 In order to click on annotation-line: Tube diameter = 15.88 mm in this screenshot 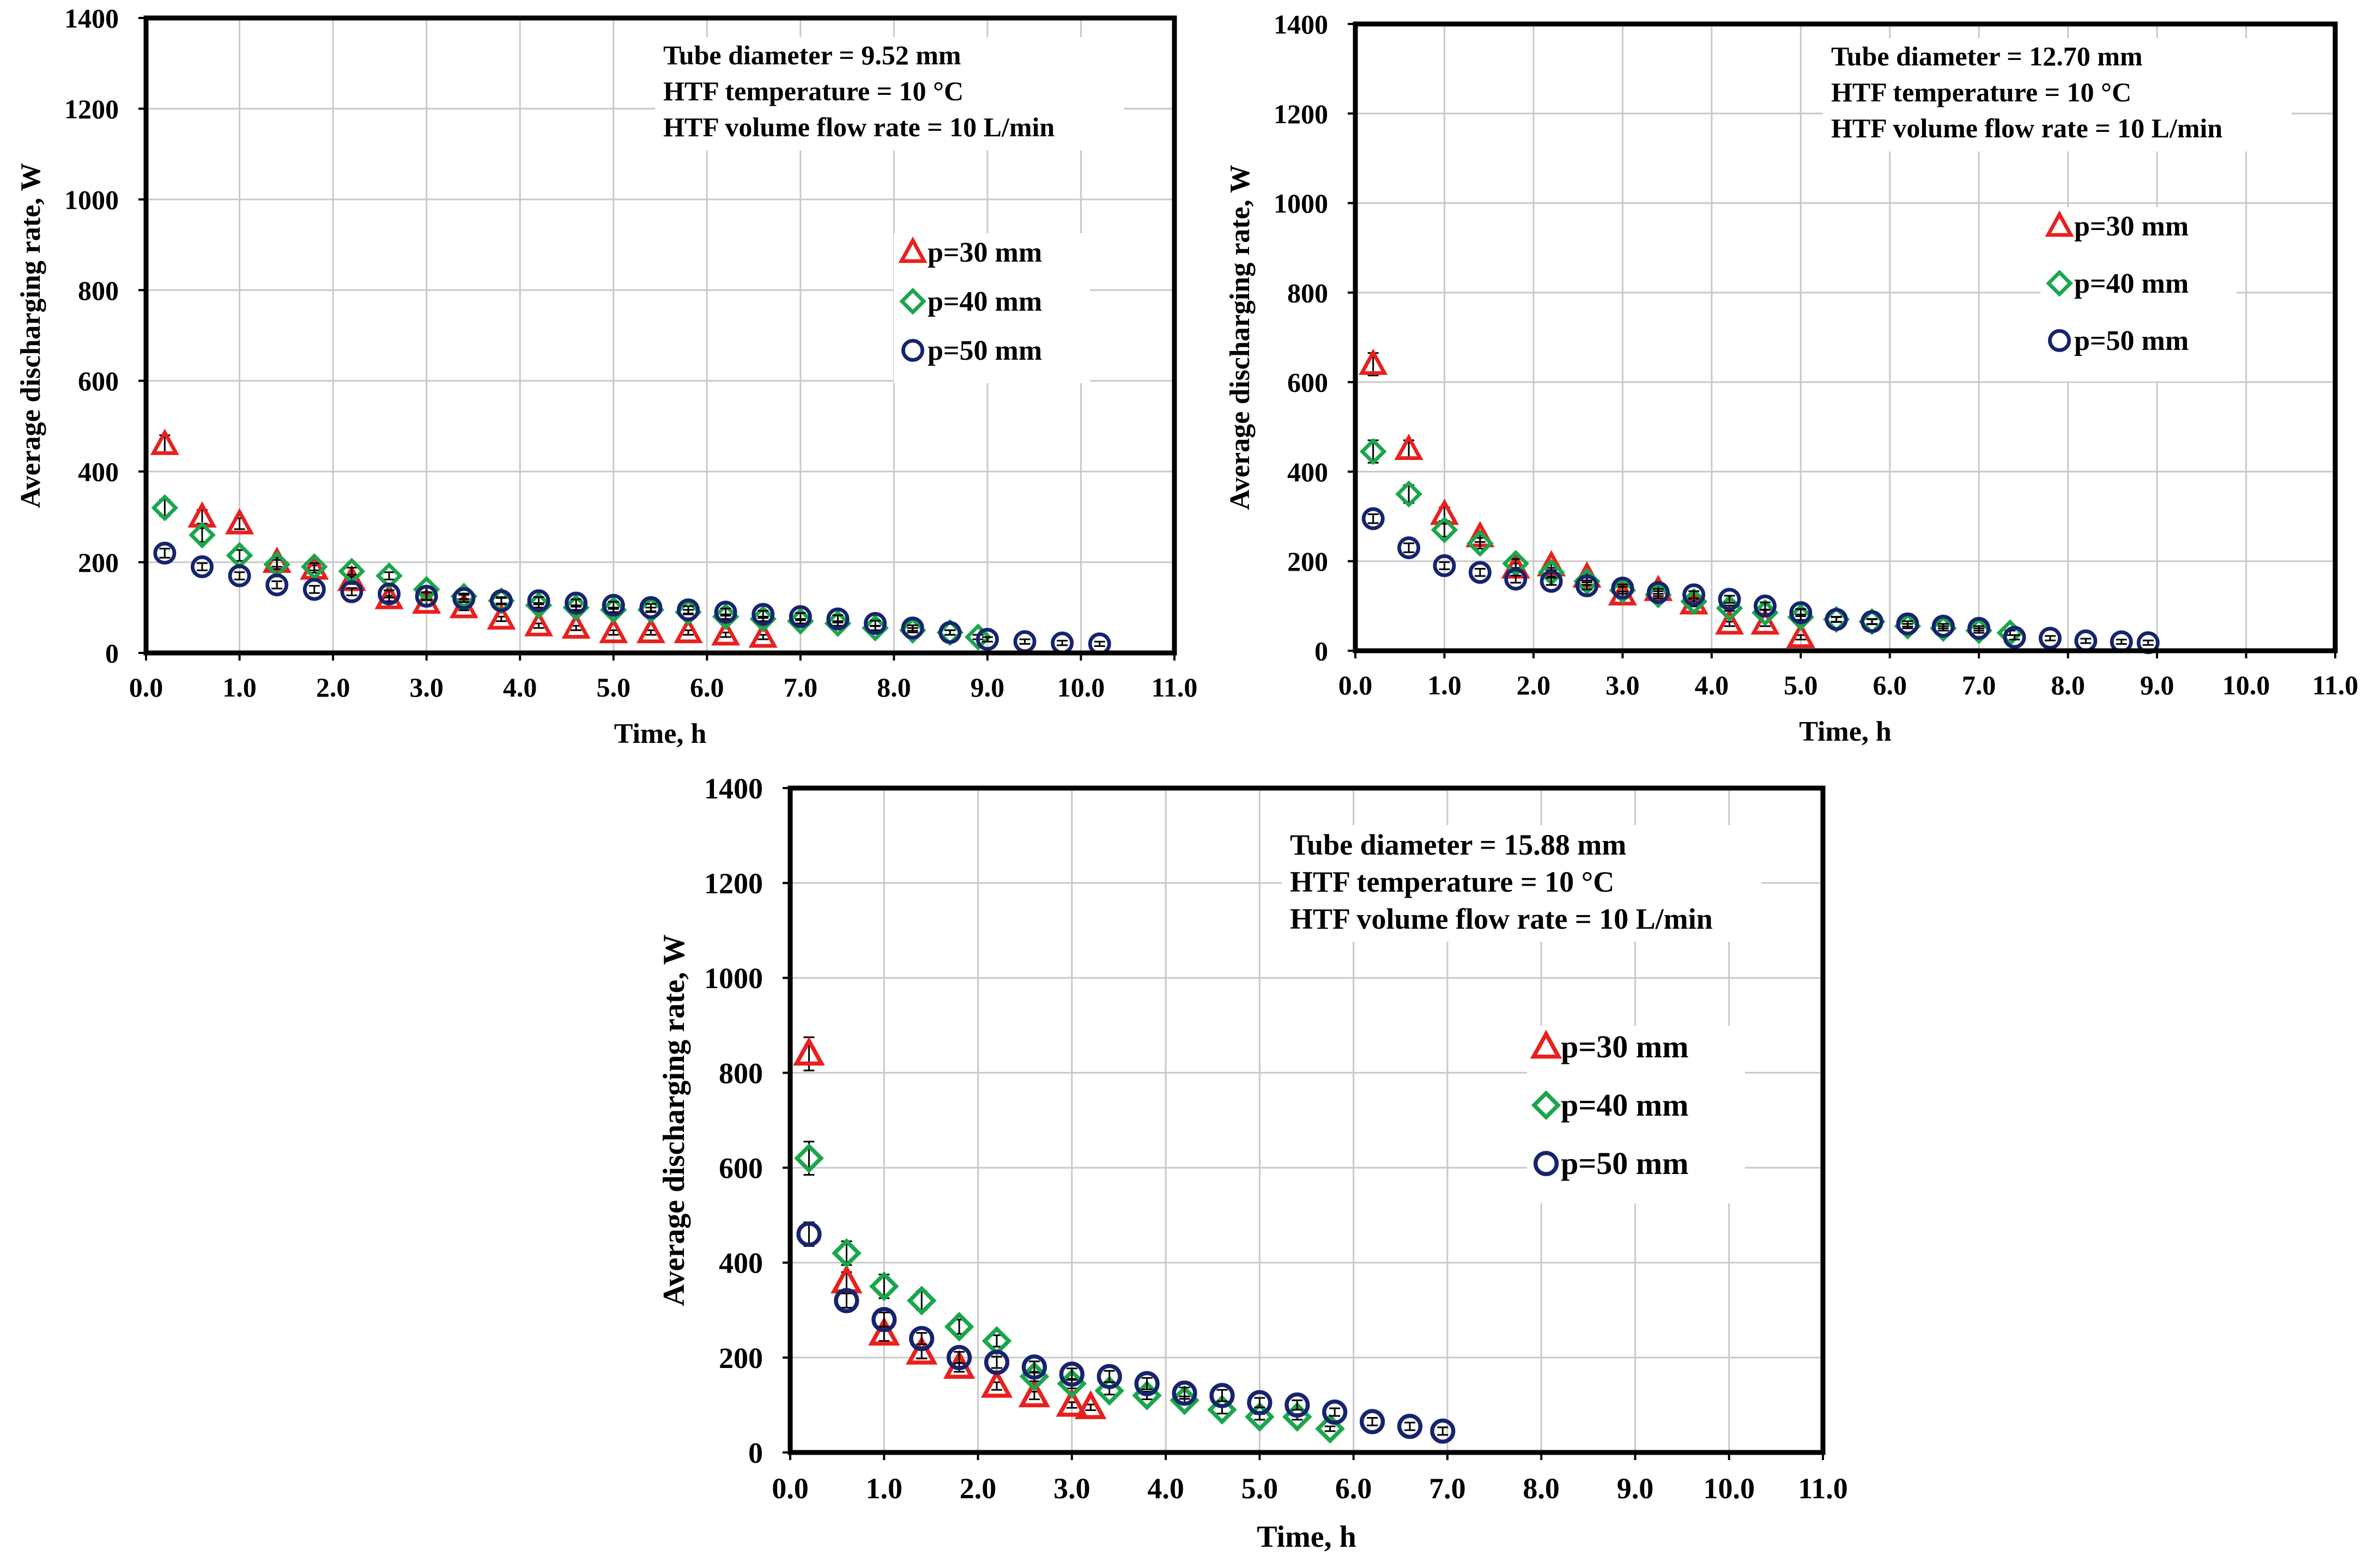, I will do `click(1458, 845)`.